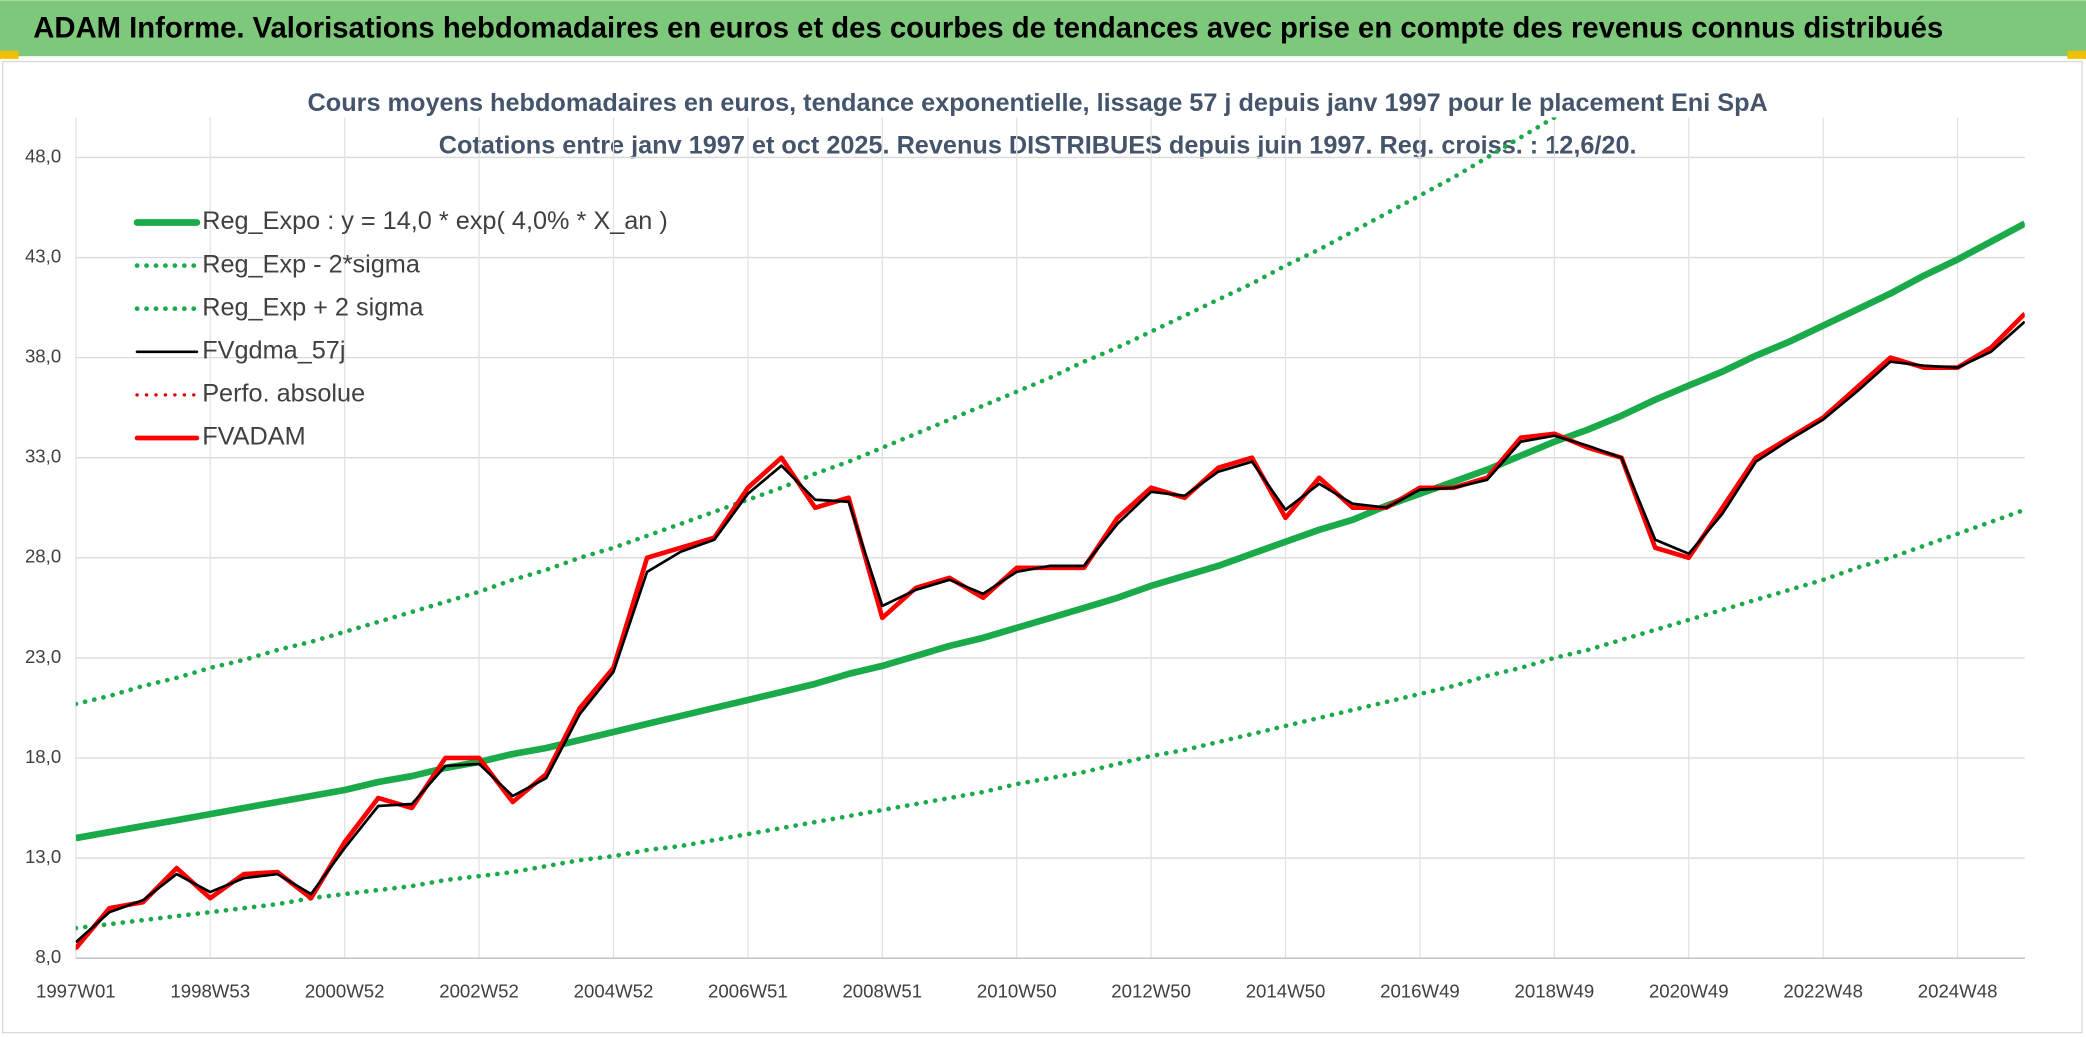  I want to click on x-tick-label: 2018W49, so click(1555, 991).